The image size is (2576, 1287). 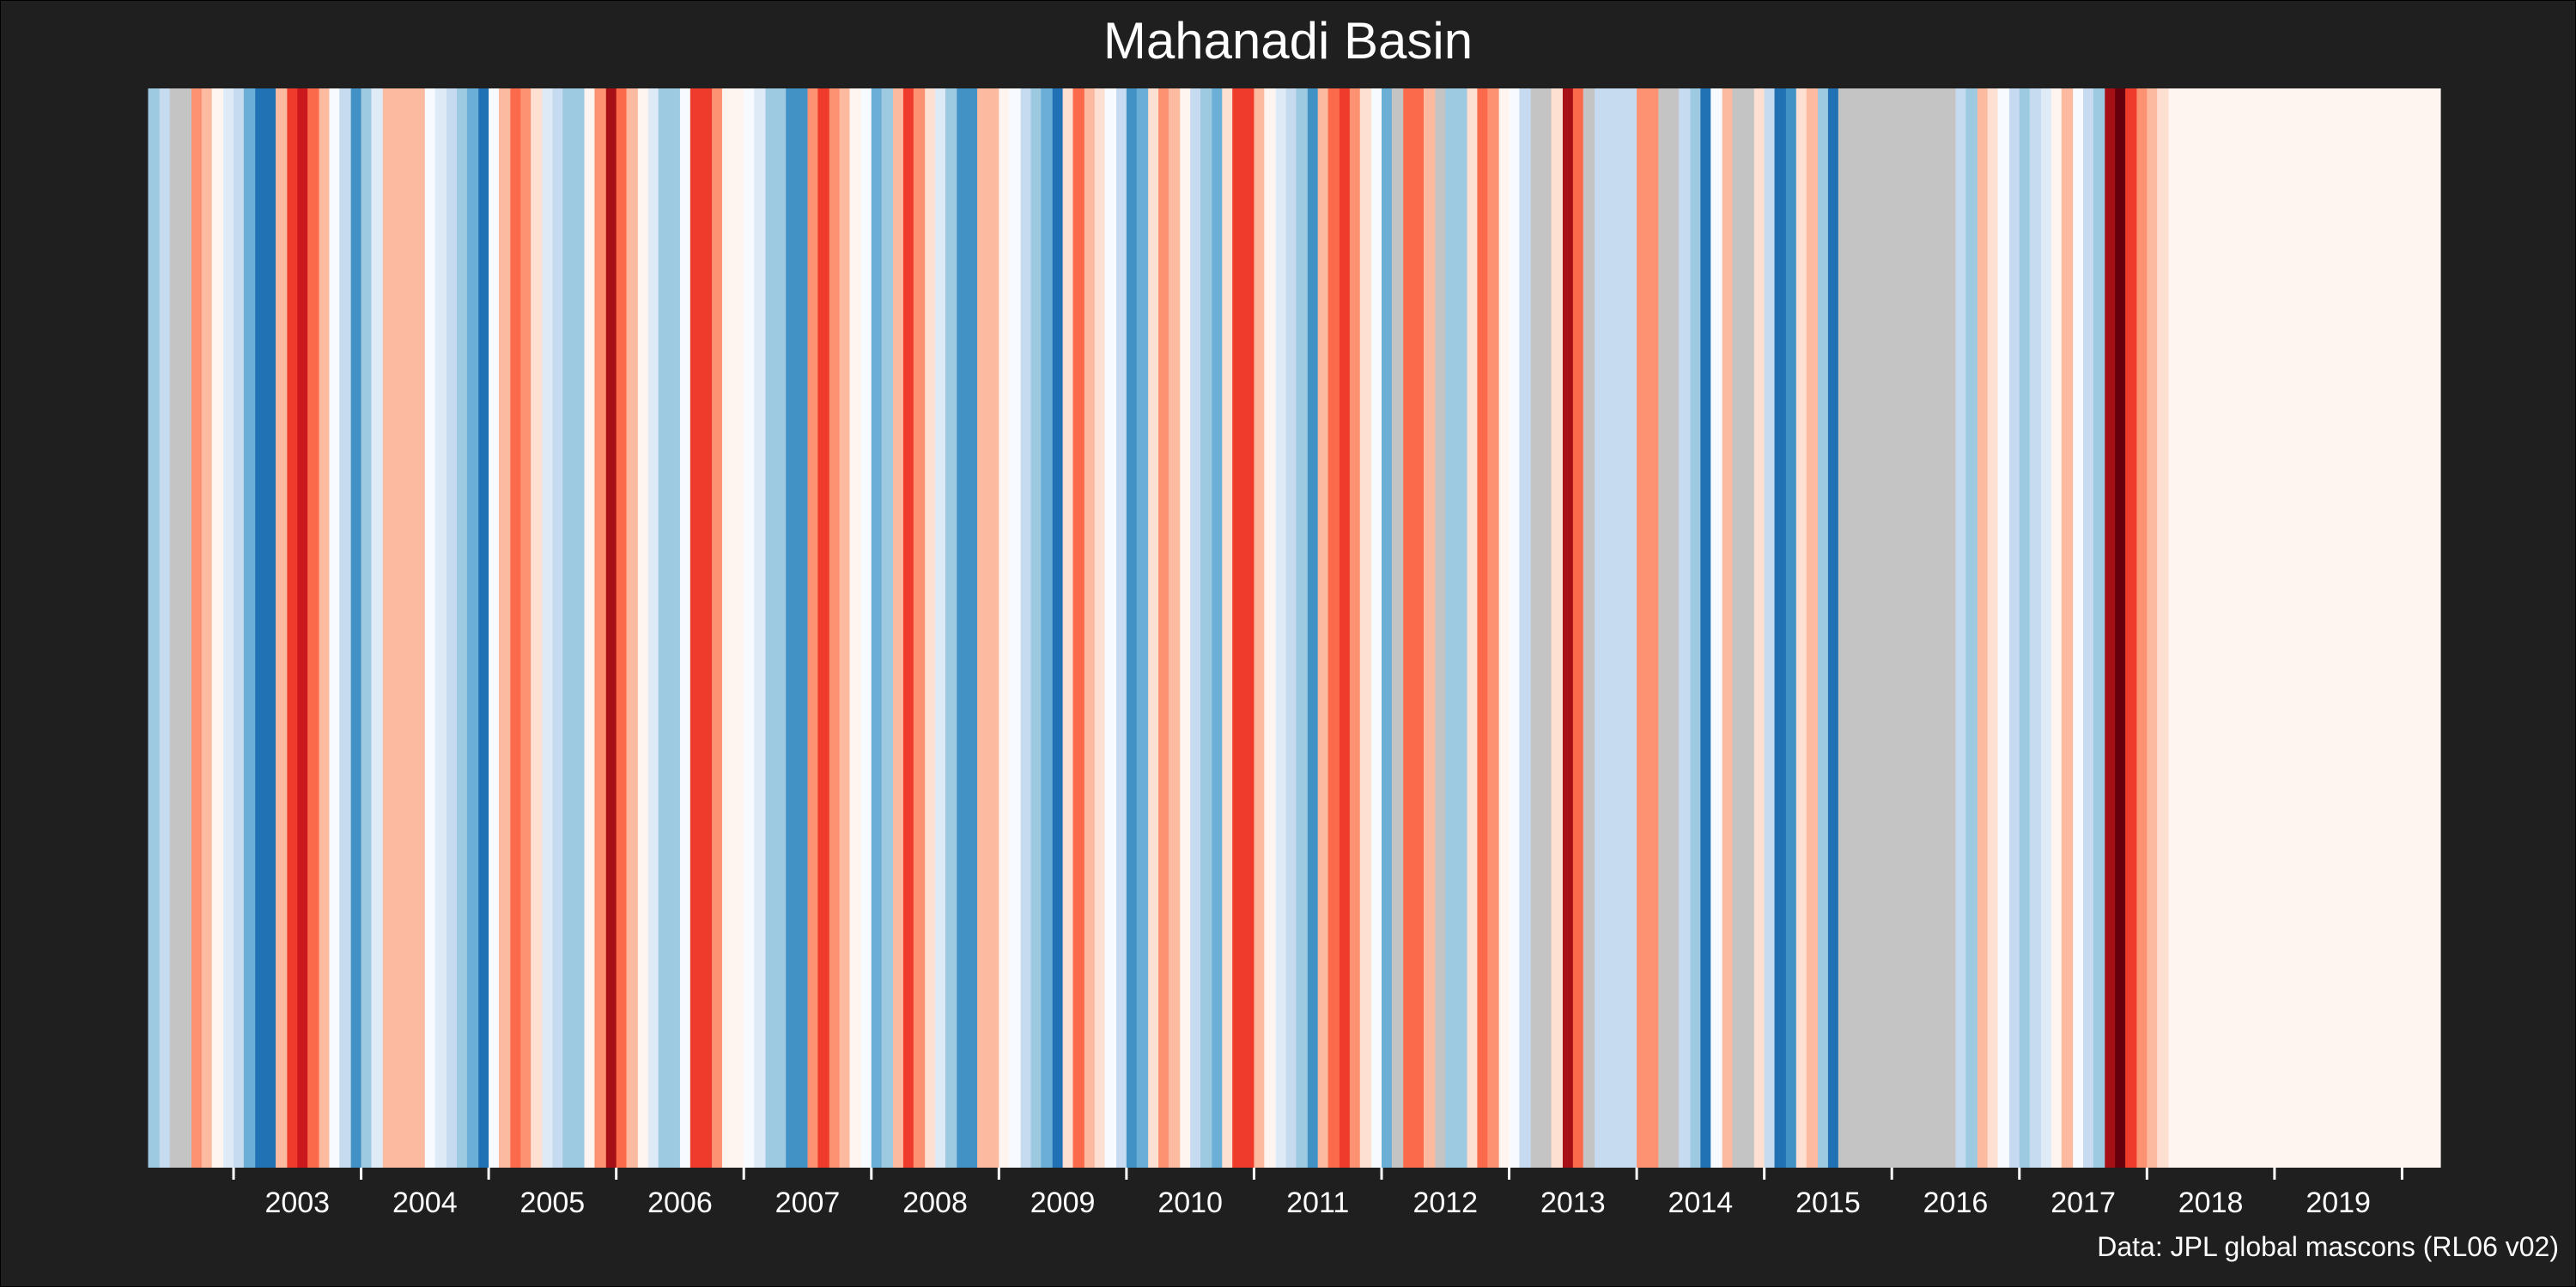 What do you see at coordinates (1063, 1203) in the screenshot?
I see `x-tick-label: 2009` at bounding box center [1063, 1203].